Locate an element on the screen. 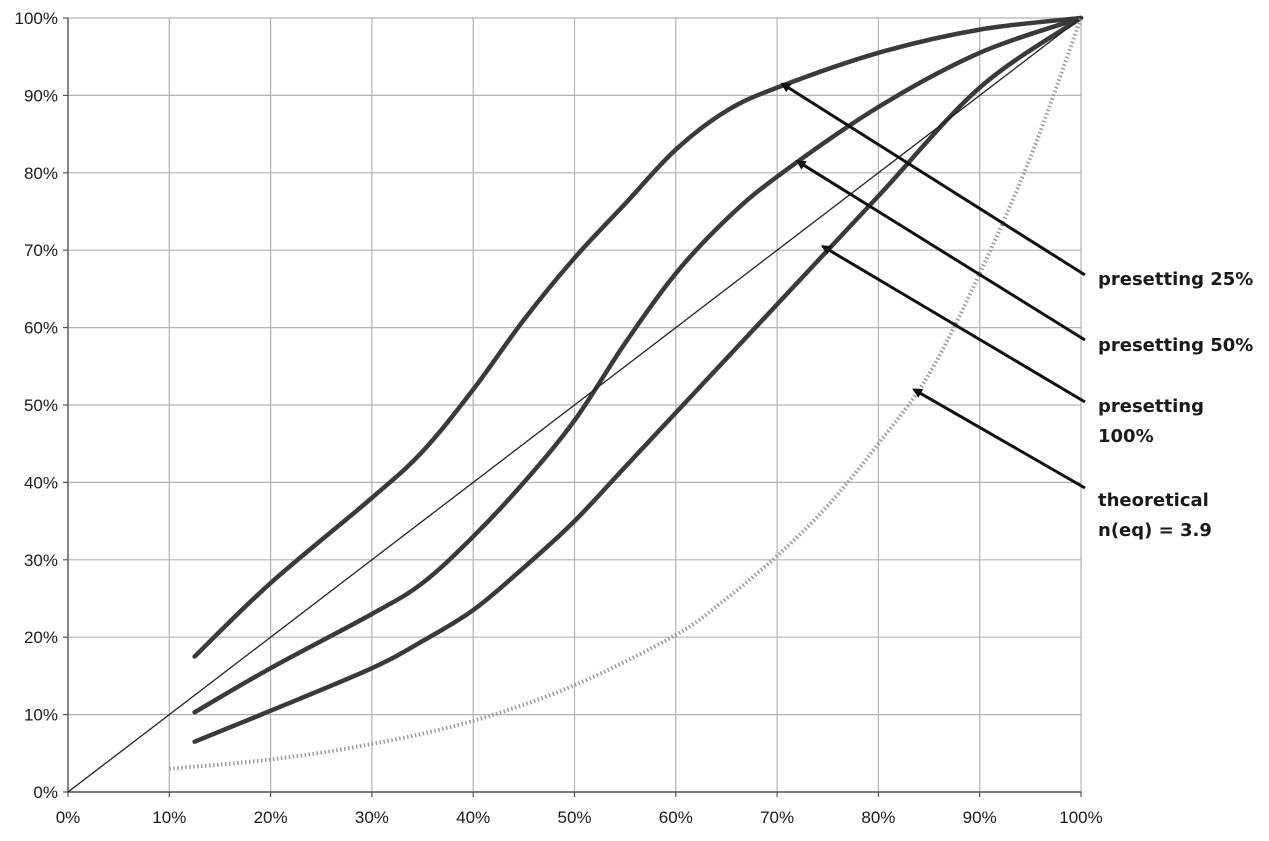 Image resolution: width=1269 pixels, height=841 pixels. y-tick-label: 60% is located at coordinates (41, 328).